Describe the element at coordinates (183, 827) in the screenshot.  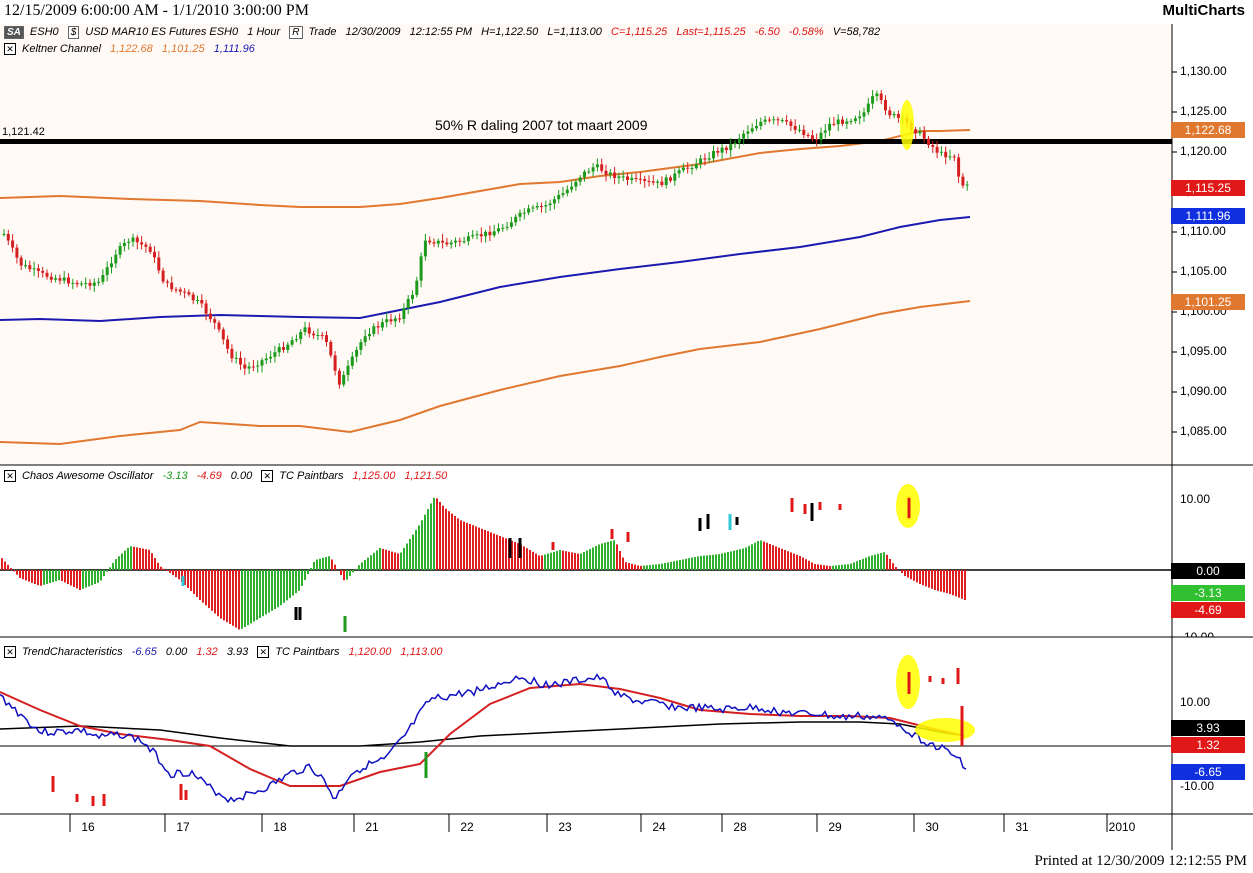
I see `time-axis-label: 17` at that location.